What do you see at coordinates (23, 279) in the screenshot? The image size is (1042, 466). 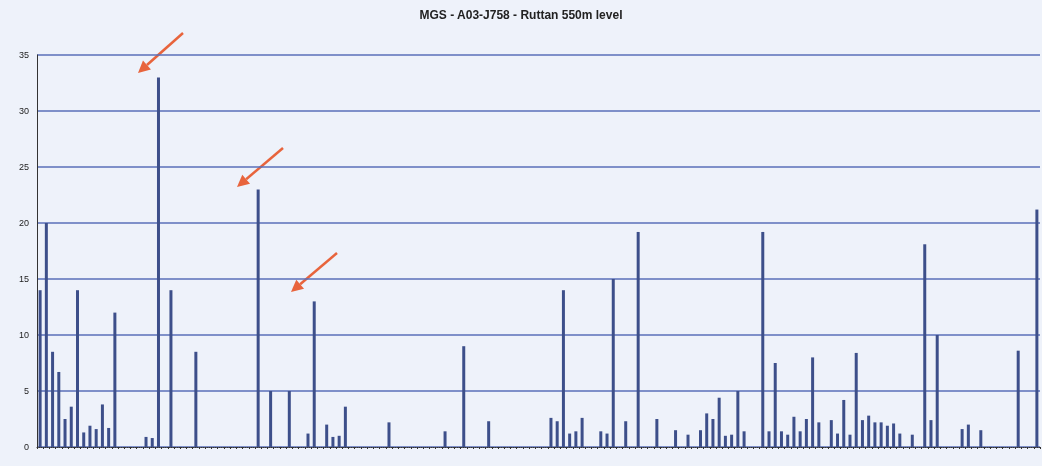 I see `y-tick-label: 15` at bounding box center [23, 279].